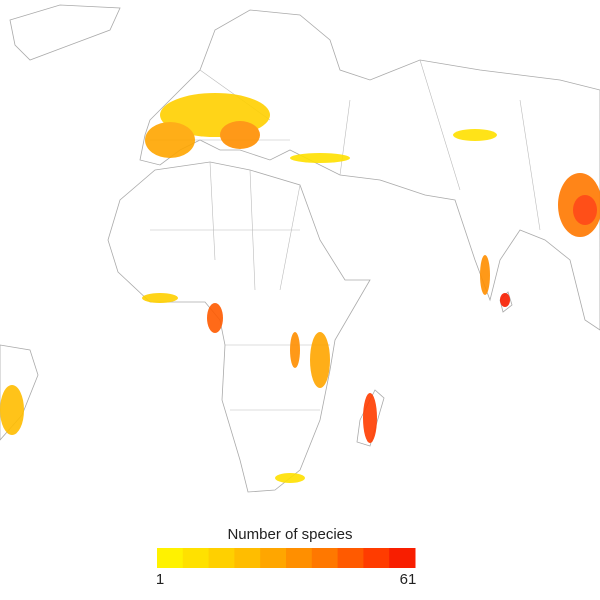 The height and width of the screenshot is (600, 600). What do you see at coordinates (160, 298) in the screenshot?
I see `range-west-africa` at bounding box center [160, 298].